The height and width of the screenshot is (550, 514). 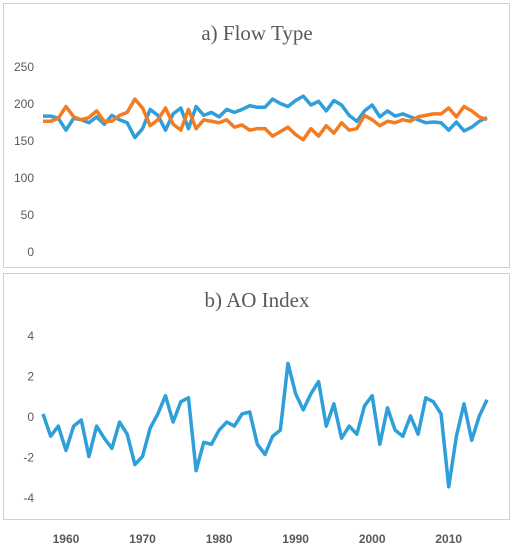 I want to click on x-tick-label: 1980, so click(x=219, y=539).